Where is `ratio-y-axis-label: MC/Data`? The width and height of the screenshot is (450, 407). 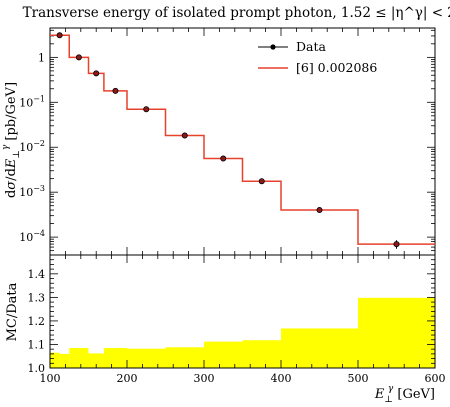 ratio-y-axis-label: MC/Data is located at coordinates (12, 311).